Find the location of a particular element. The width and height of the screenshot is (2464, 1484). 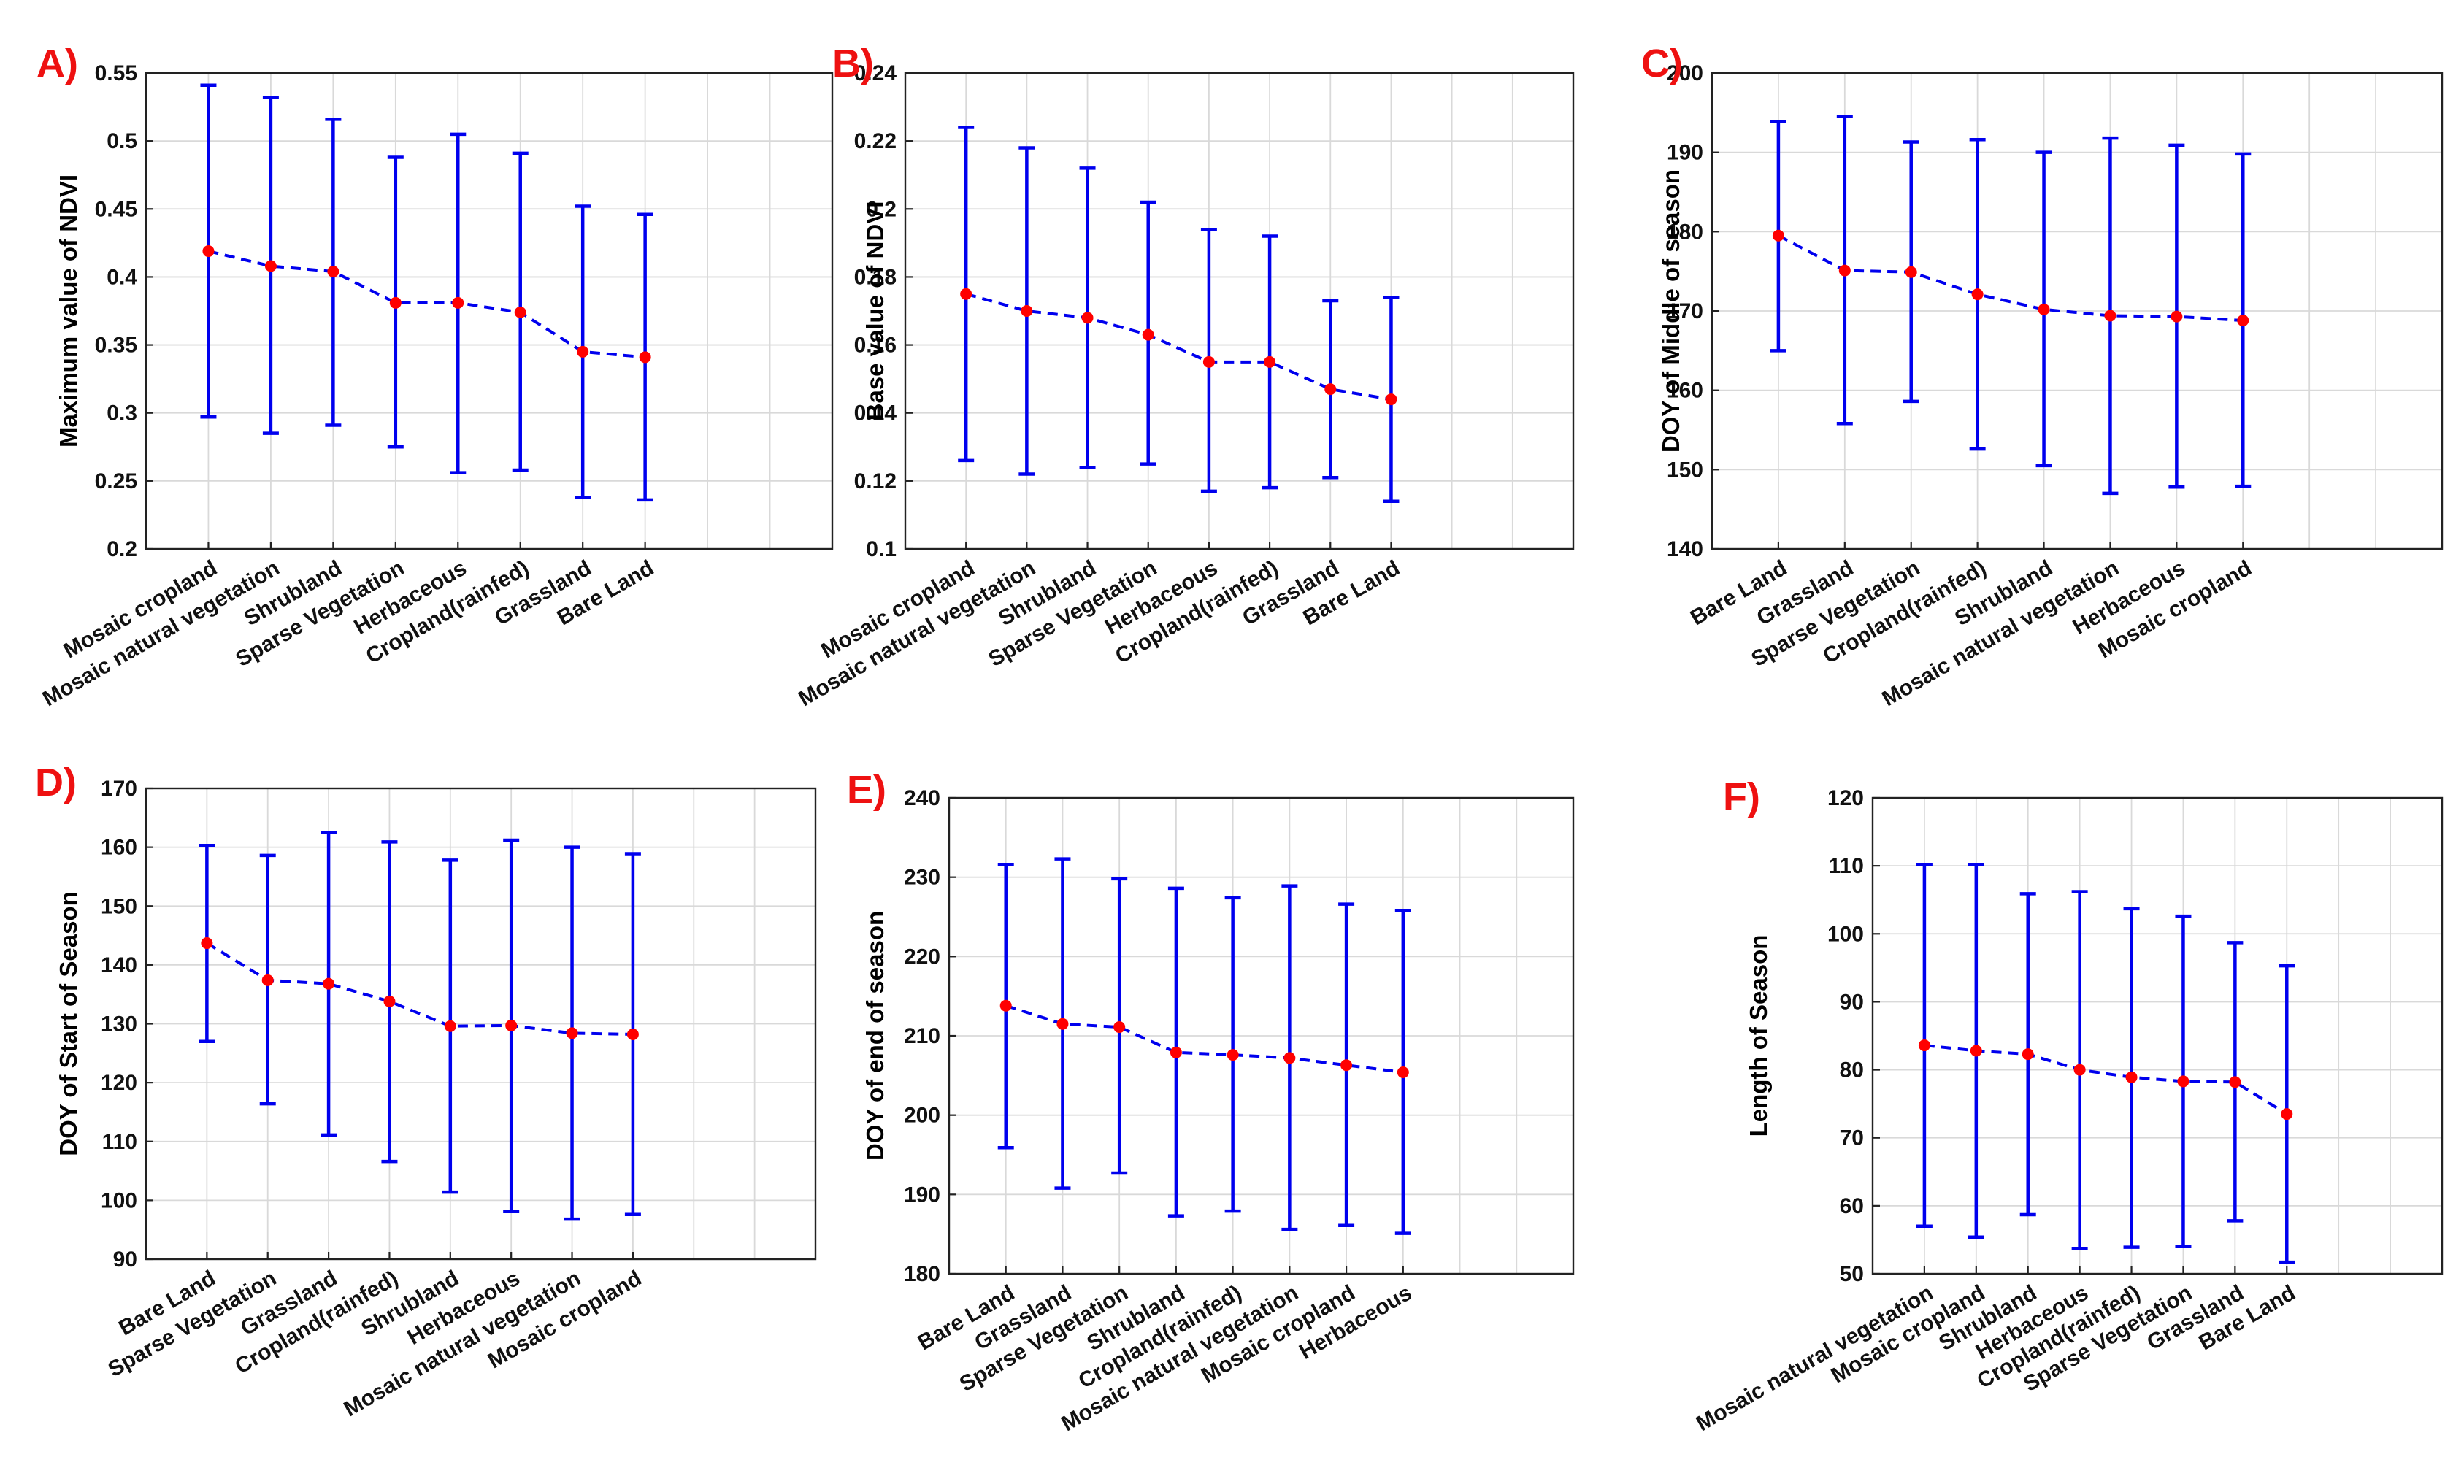

y-axis-title: Length of Season is located at coordinates (1758, 1036).